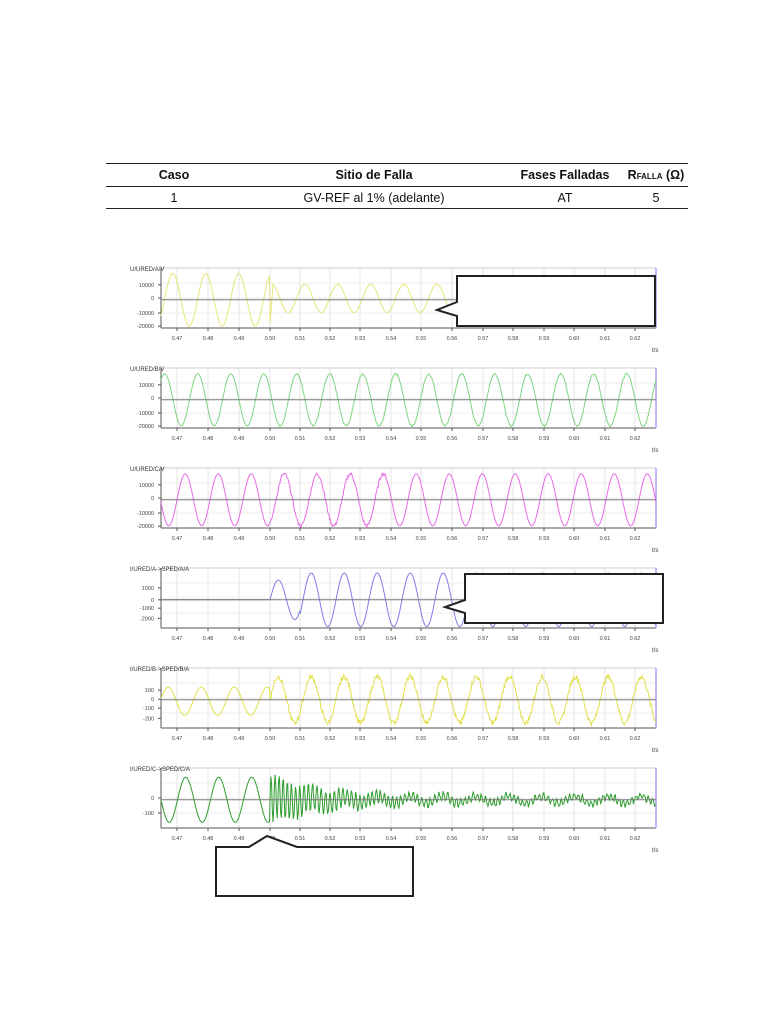 This screenshot has height=1024, width=768. Describe the element at coordinates (177, 539) in the screenshot. I see `x-tick-label: 0.47` at that location.